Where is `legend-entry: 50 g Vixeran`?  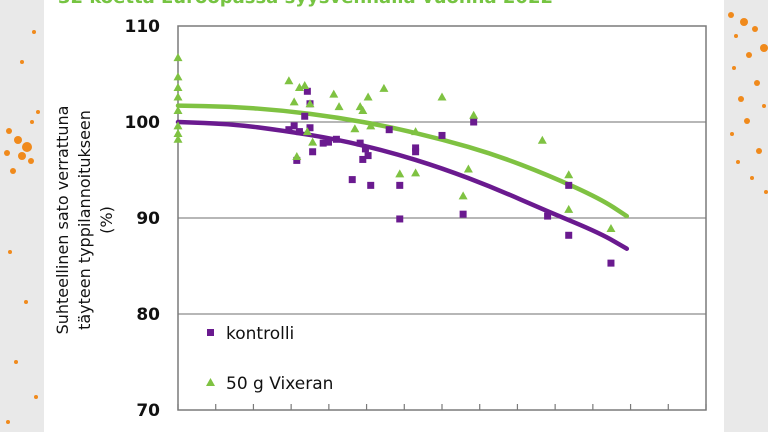 legend-entry: 50 g Vixeran is located at coordinates (279, 384).